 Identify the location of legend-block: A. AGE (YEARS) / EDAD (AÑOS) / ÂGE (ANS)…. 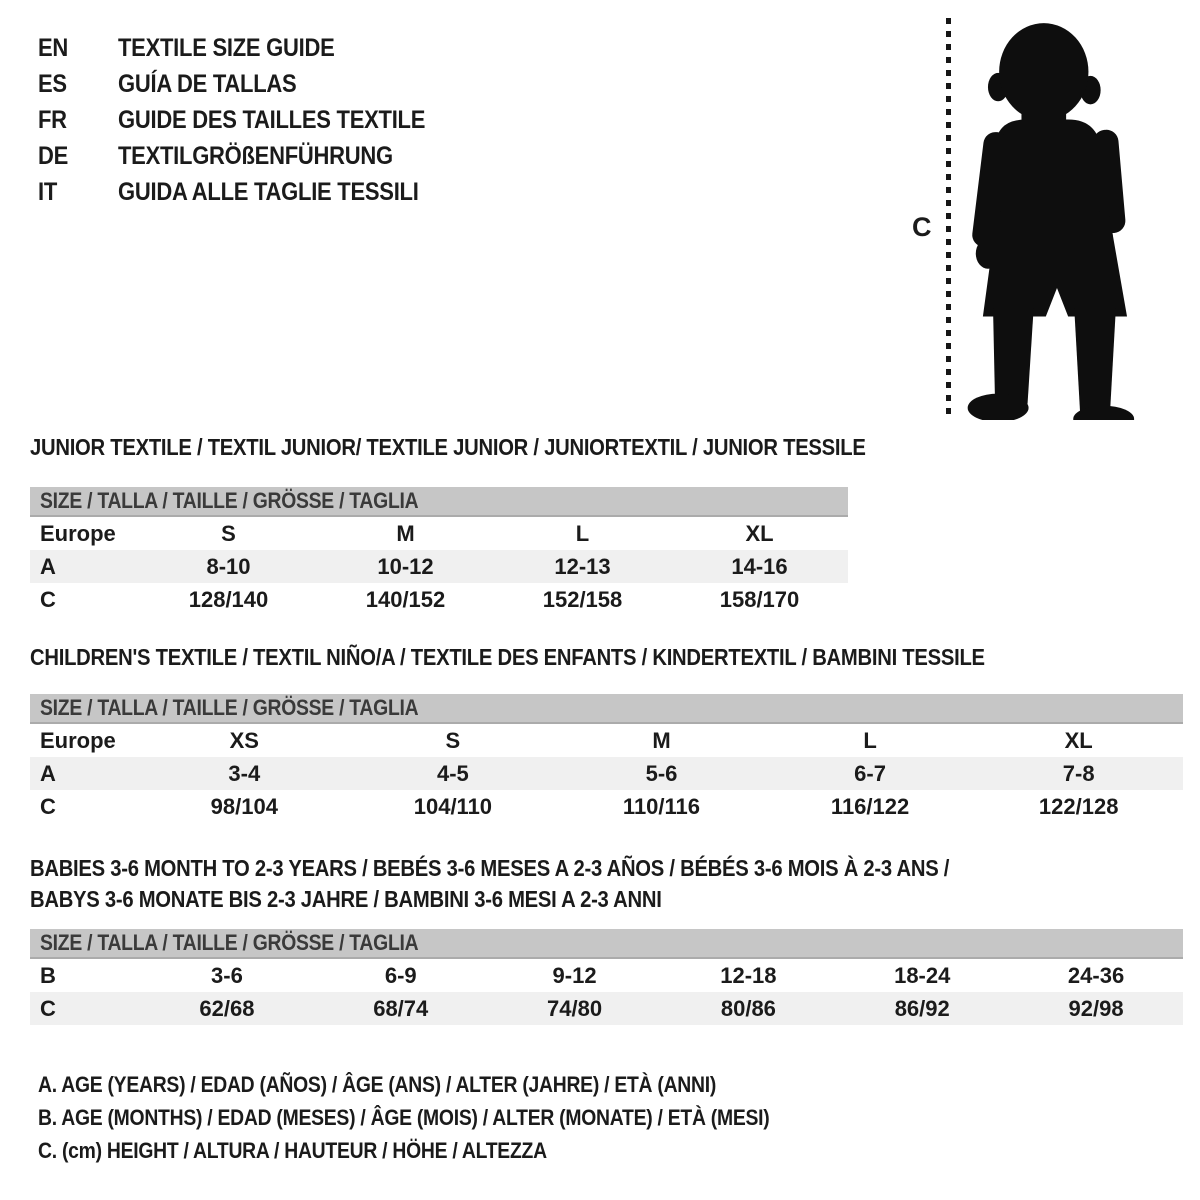
(453, 1117).